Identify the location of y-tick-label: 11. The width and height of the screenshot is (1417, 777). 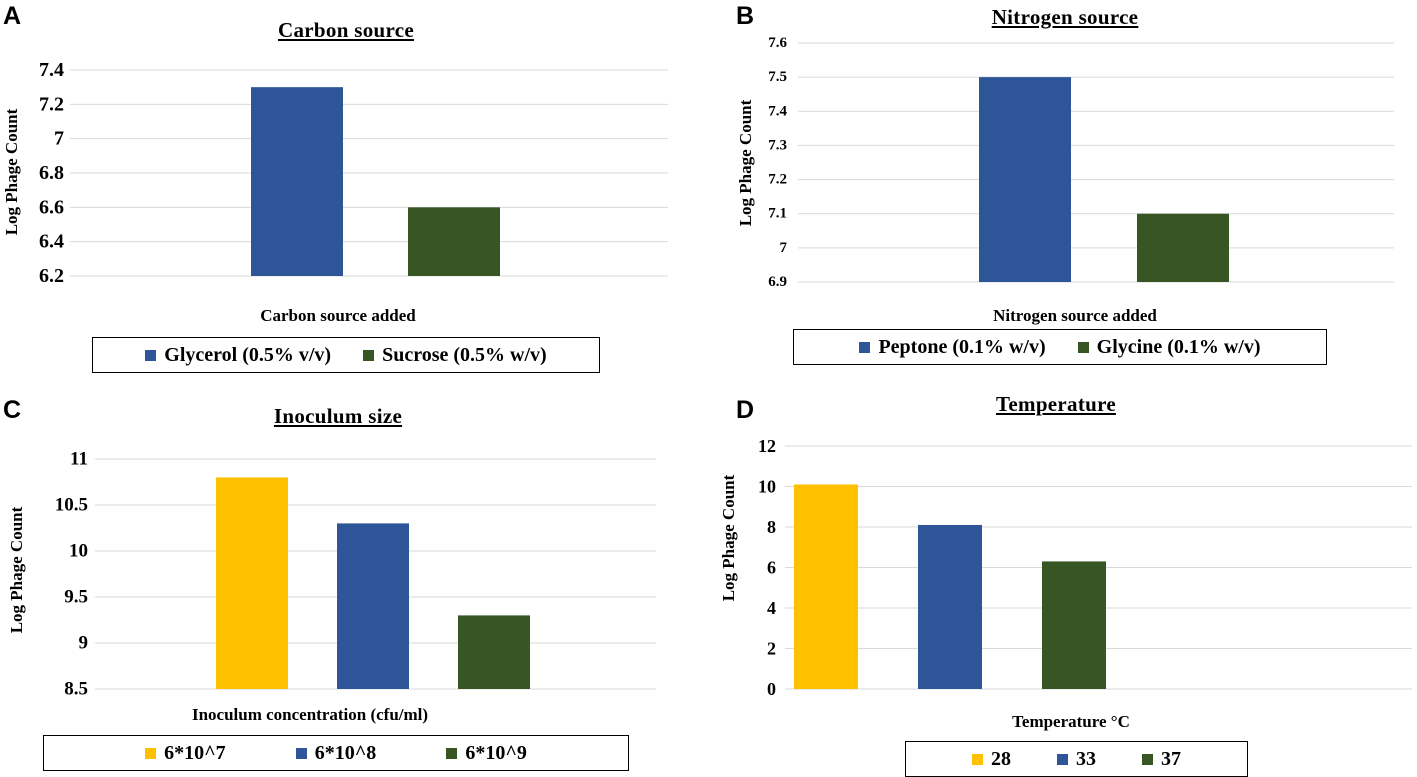
(79, 459).